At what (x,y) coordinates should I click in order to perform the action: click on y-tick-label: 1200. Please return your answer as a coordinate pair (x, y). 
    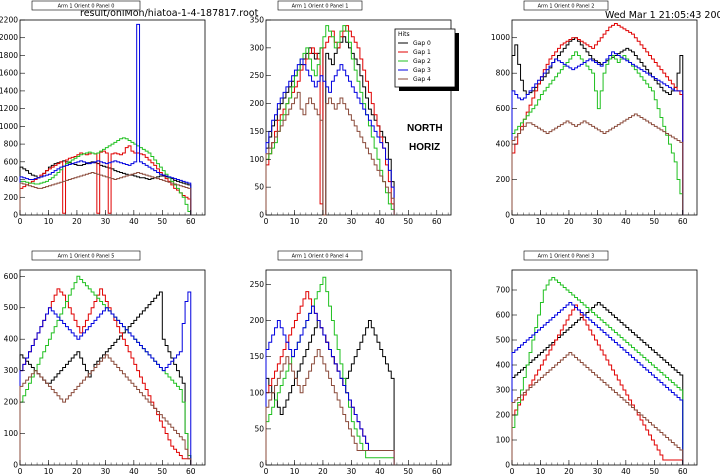
    Looking at the image, I should click on (9, 108).